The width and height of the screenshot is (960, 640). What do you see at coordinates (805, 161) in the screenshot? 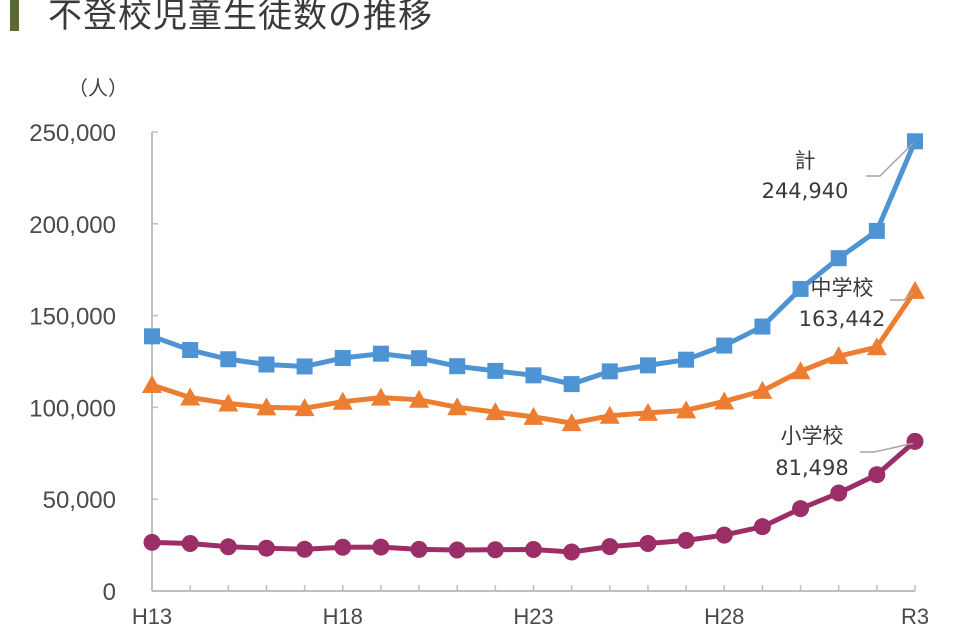
I see `annotation-series-label: 計` at bounding box center [805, 161].